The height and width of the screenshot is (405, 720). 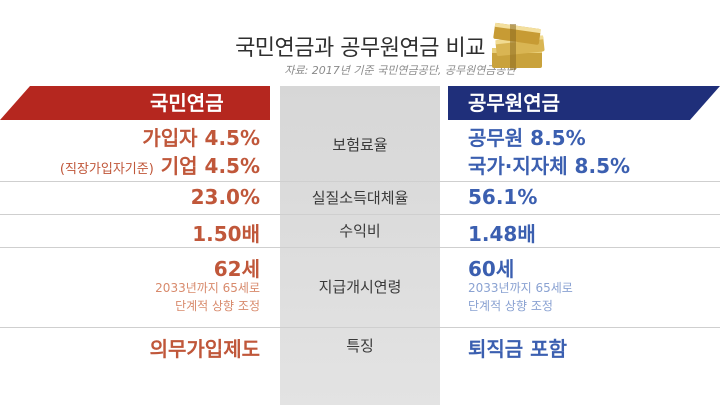 I want to click on left-premium-line1: 가입자 4.5%, so click(x=201, y=138).